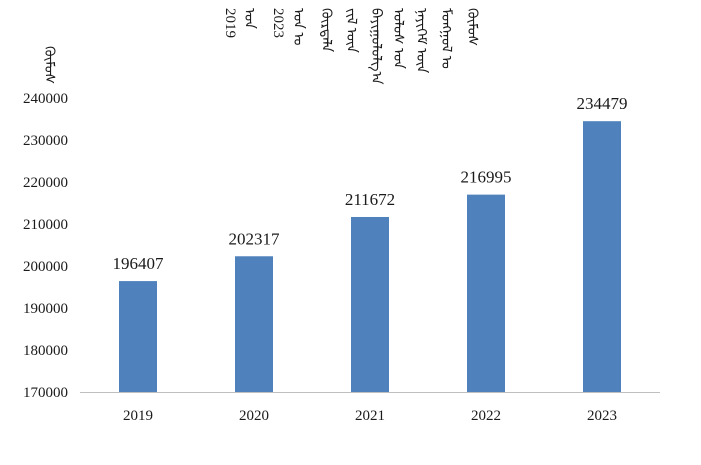 The width and height of the screenshot is (701, 465). What do you see at coordinates (45, 141) in the screenshot?
I see `y-tick-label: 230000` at bounding box center [45, 141].